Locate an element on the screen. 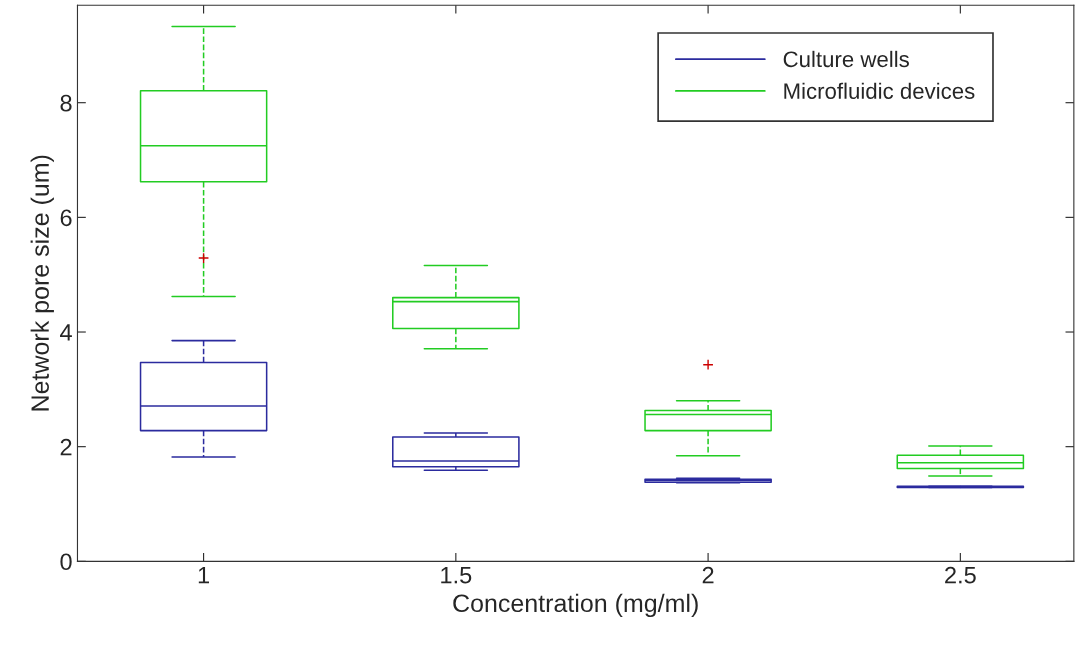 The image size is (1076, 655). x-tick-label: 2.5 is located at coordinates (960, 575).